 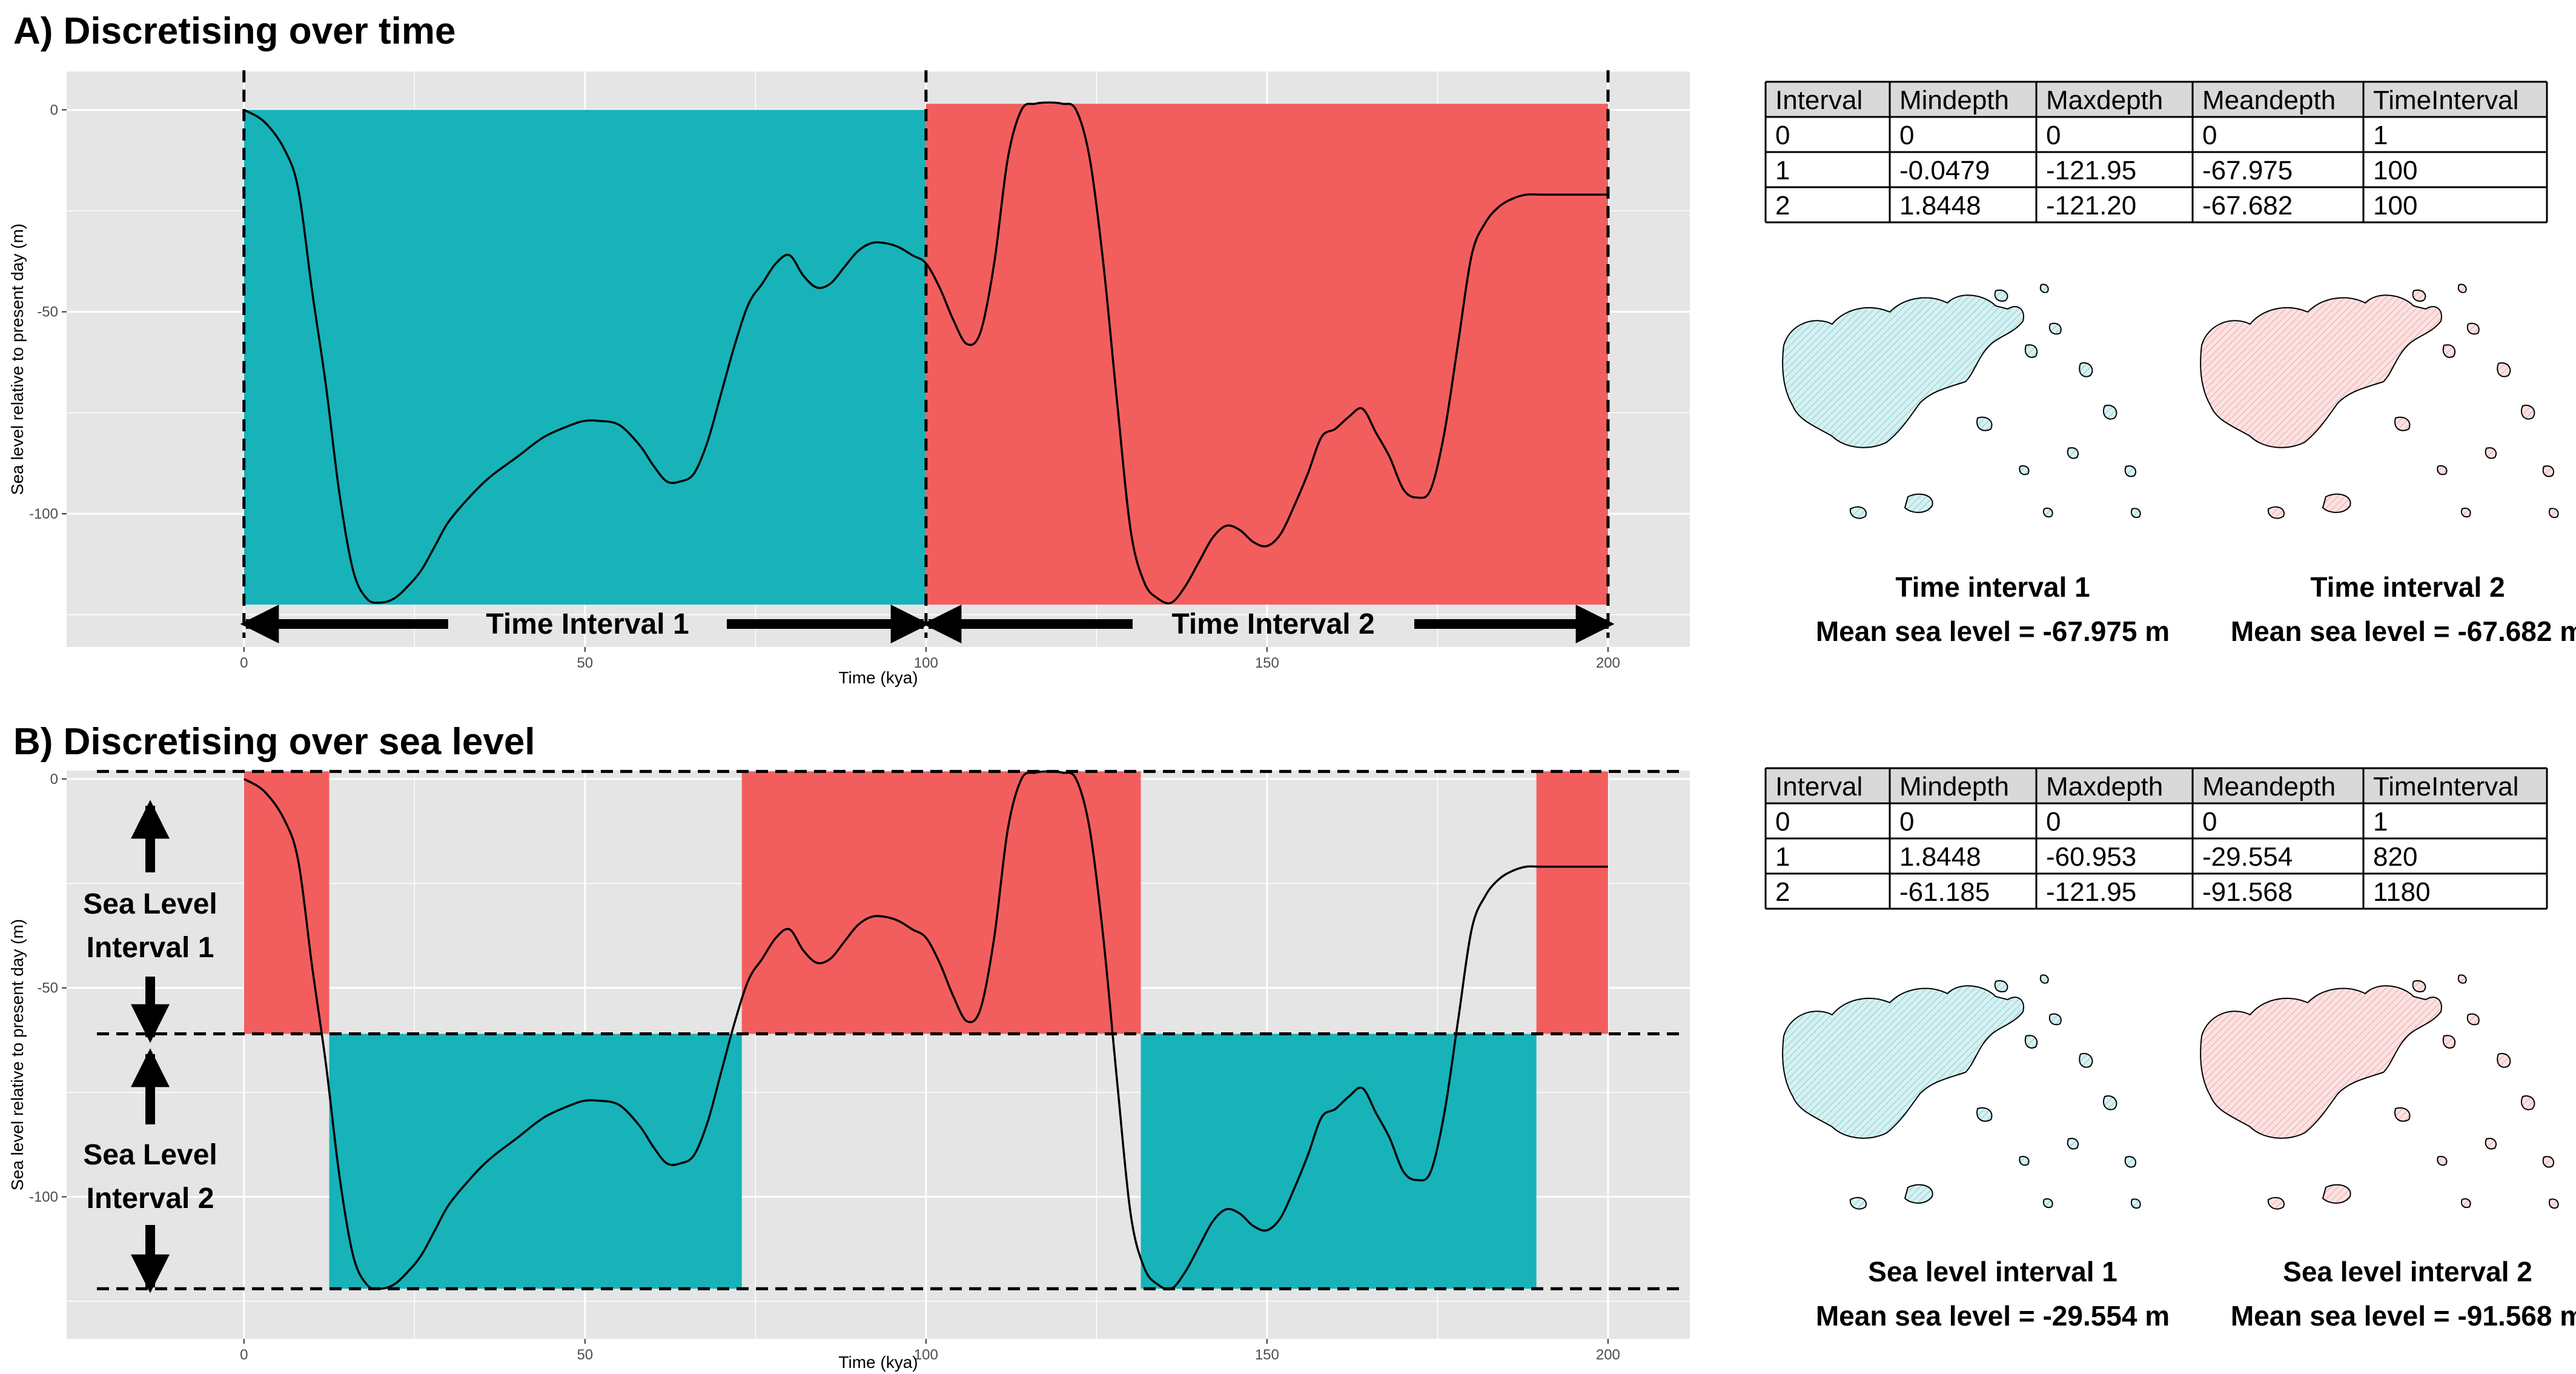 I want to click on y-tick-label: -50, so click(x=47, y=312).